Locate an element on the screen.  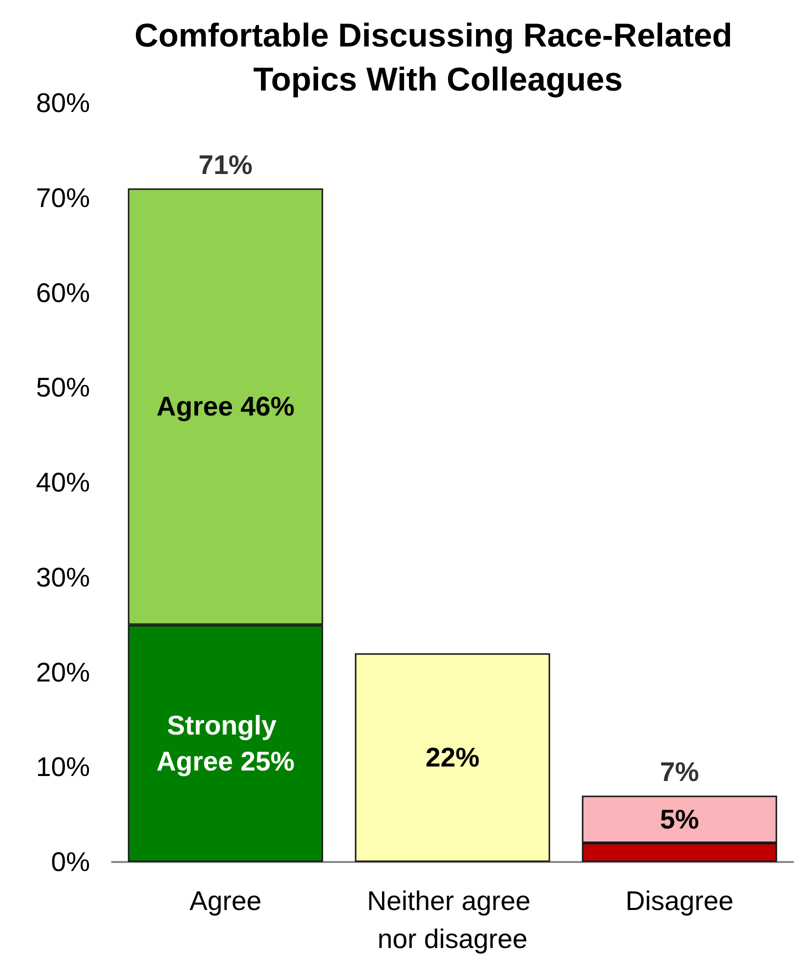
y-tick-label: 60% is located at coordinates (63, 293).